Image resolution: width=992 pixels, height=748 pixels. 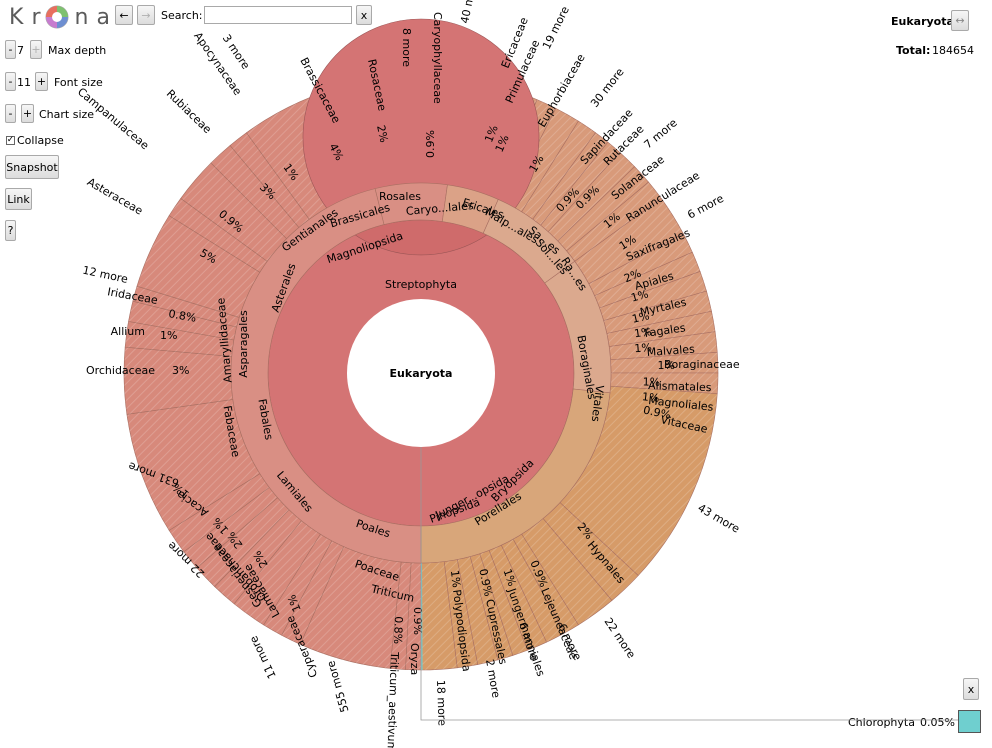 I want to click on logo-letter: n, so click(x=81, y=17).